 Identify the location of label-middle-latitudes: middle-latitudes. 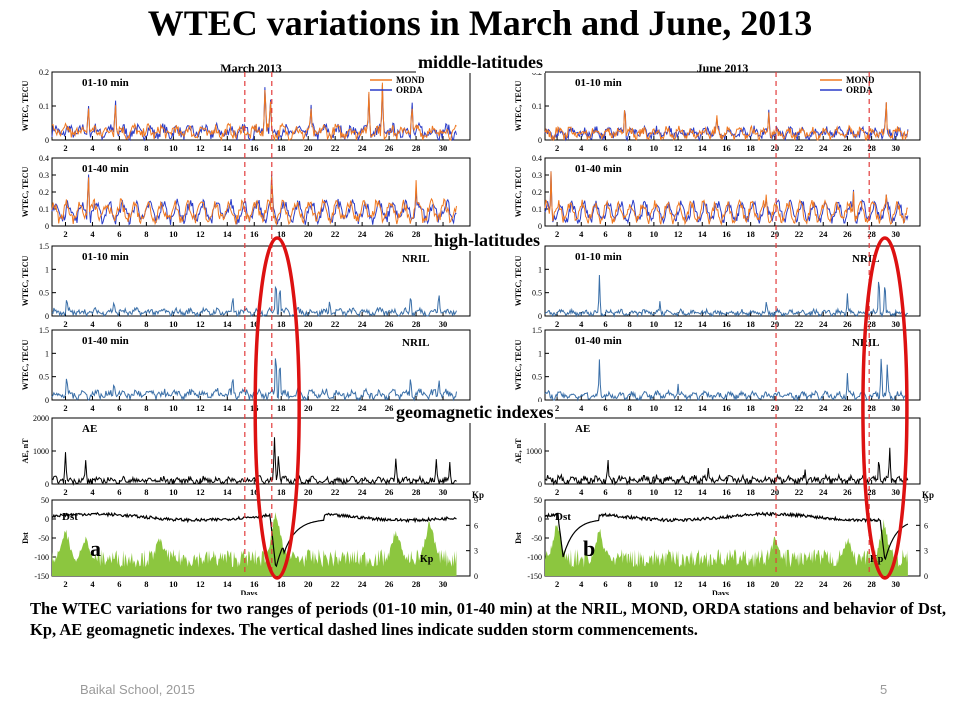
(481, 62).